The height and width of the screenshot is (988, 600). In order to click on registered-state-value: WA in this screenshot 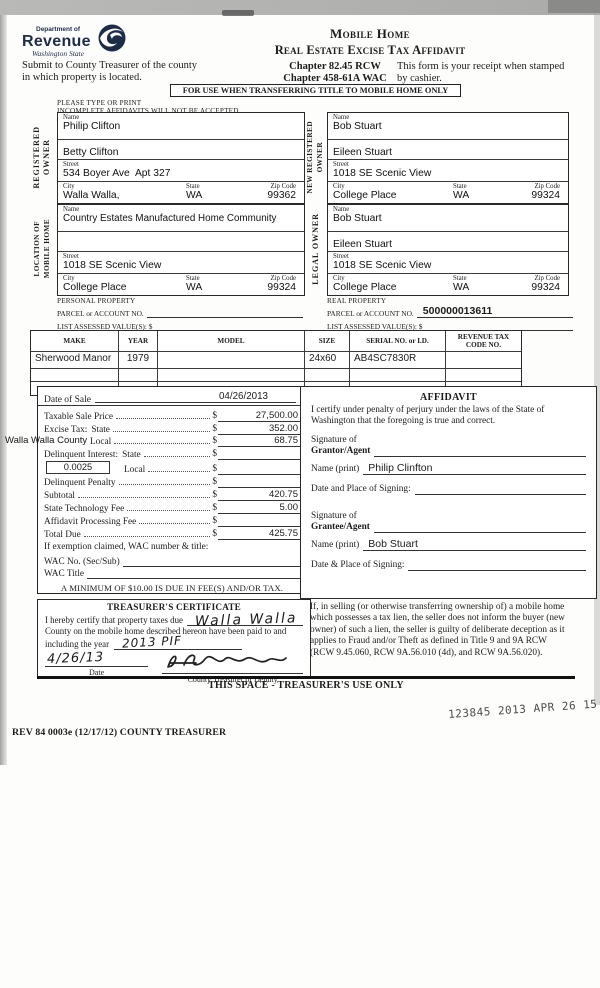, I will do `click(194, 195)`.